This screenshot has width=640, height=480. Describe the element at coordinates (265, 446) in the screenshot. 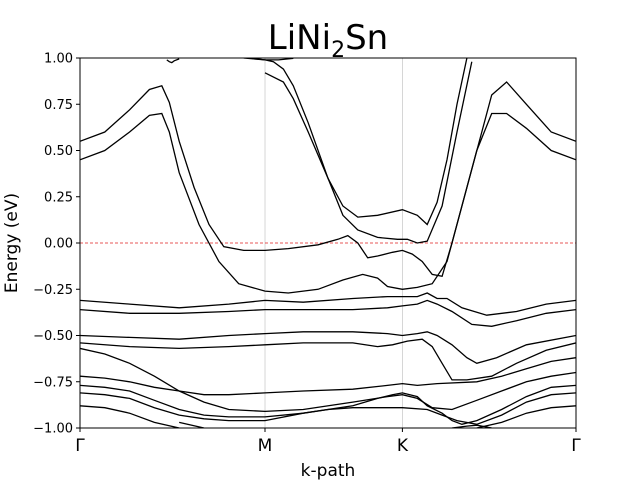

I see `x-tick-label-1: M` at that location.